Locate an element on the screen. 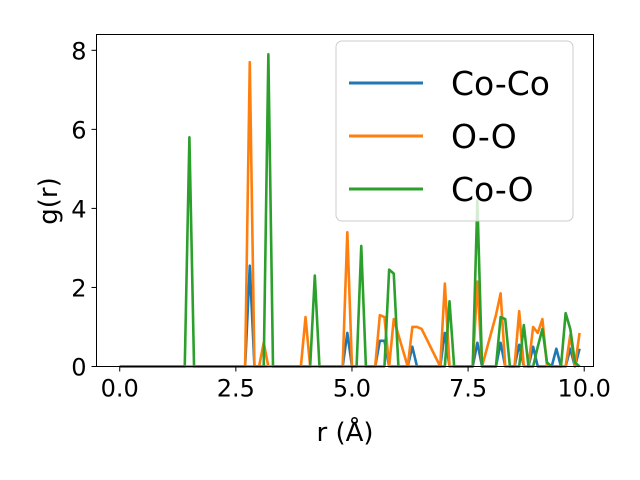  x-tick-label: 7.5 is located at coordinates (468, 389).